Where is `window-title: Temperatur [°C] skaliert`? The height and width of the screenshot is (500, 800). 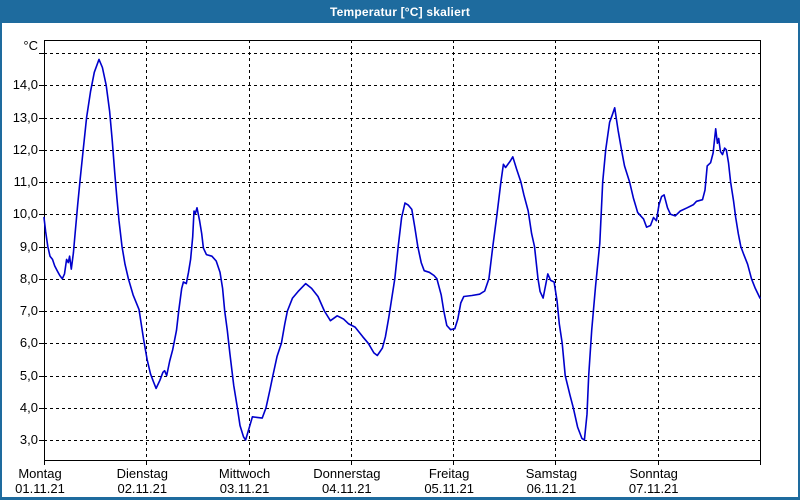
window-title: Temperatur [°C] skaliert is located at coordinates (400, 11).